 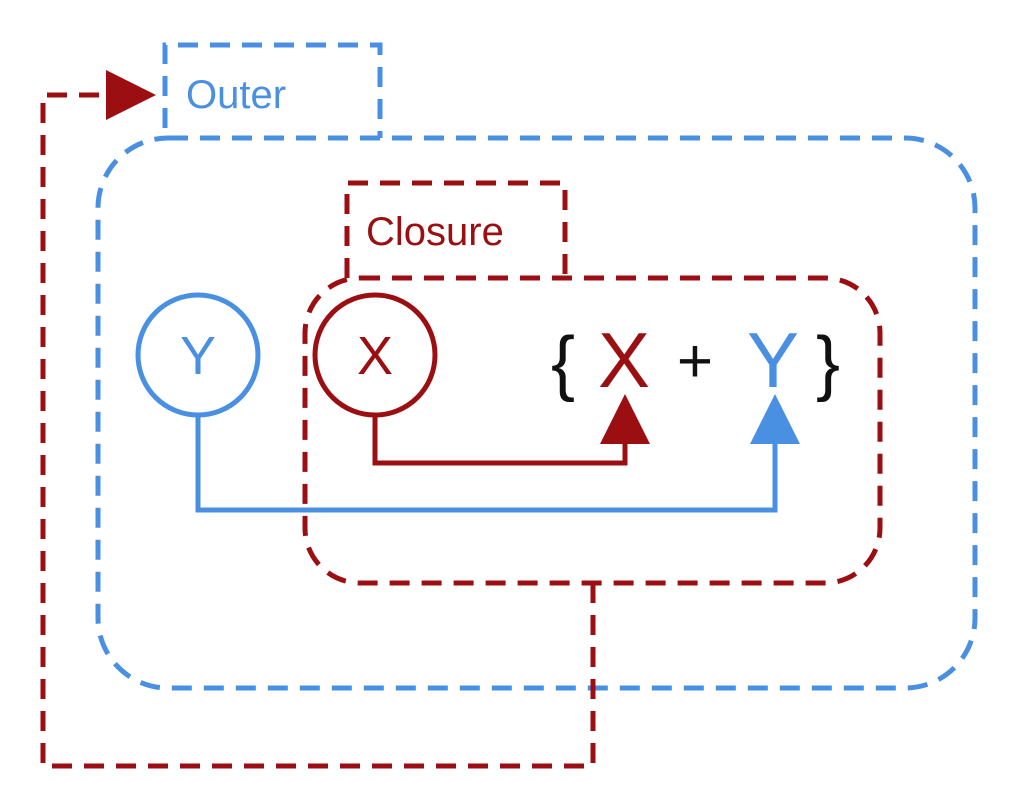 I want to click on closure-label: Closure, so click(x=435, y=232).